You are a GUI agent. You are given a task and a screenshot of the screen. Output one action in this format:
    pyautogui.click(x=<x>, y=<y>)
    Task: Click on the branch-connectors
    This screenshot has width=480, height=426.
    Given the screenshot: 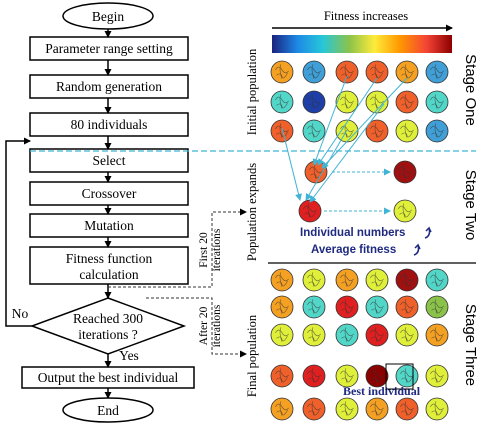 What is the action you would take?
    pyautogui.click(x=177, y=283)
    